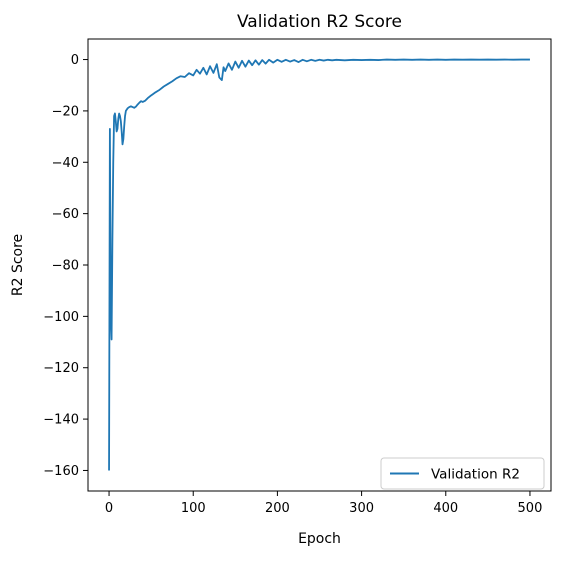 Image resolution: width=572 pixels, height=562 pixels. What do you see at coordinates (475, 475) in the screenshot?
I see `legend-label-validation-r2: Validation R2` at bounding box center [475, 475].